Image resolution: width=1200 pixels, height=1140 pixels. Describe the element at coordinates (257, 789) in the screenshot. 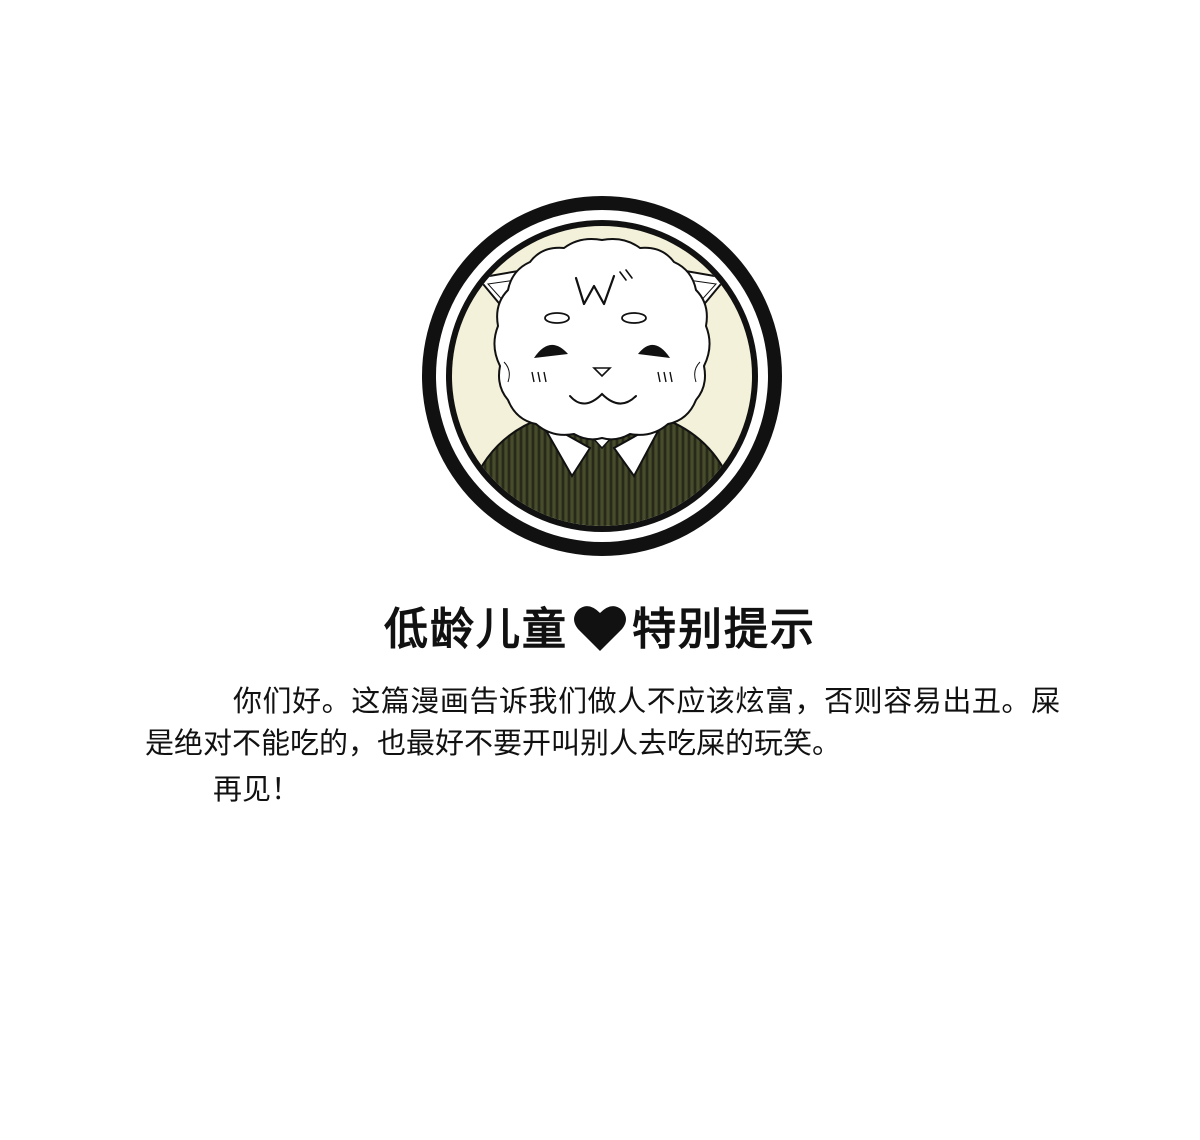

I see `farewell-text: 再见！` at that location.